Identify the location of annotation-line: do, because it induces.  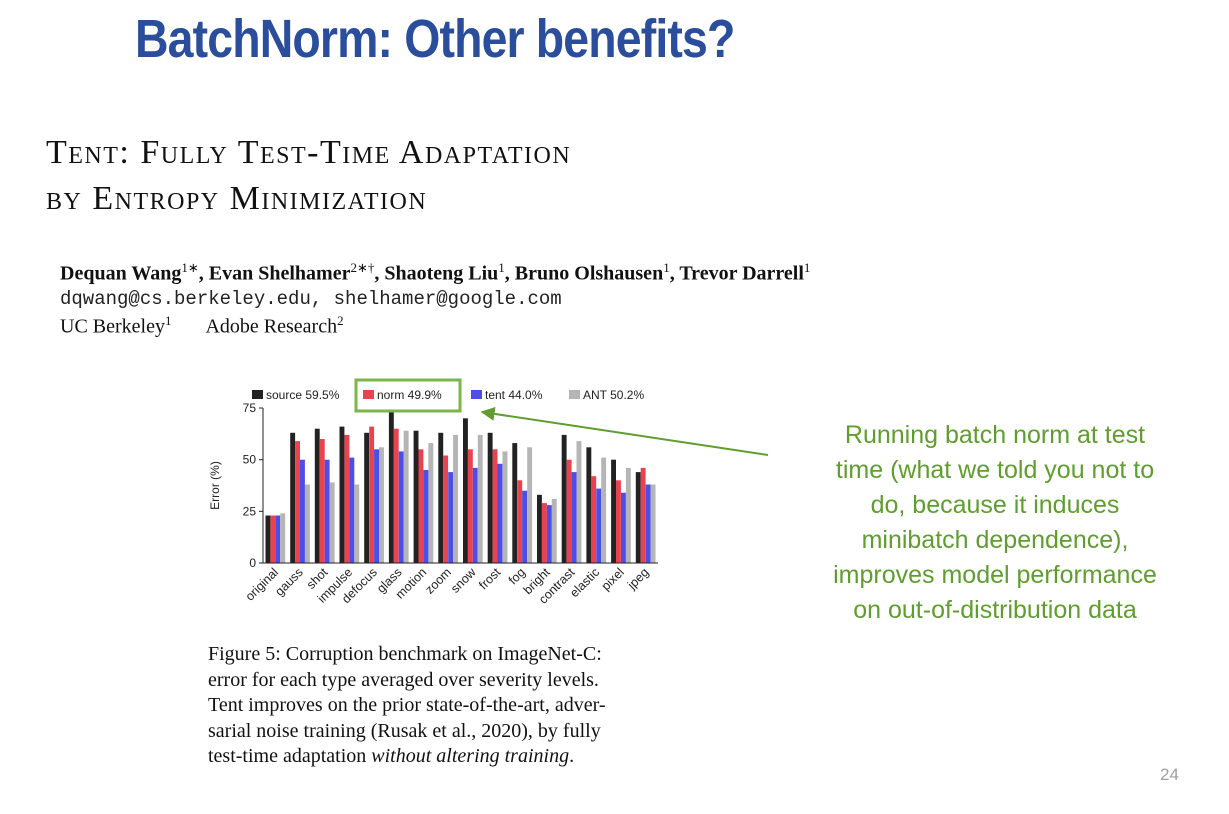
(995, 505).